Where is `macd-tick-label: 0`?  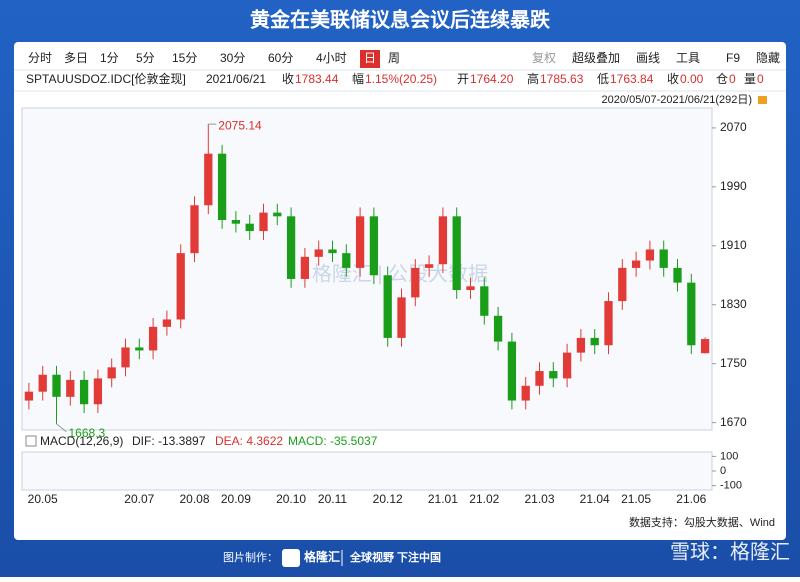 macd-tick-label: 0 is located at coordinates (723, 471).